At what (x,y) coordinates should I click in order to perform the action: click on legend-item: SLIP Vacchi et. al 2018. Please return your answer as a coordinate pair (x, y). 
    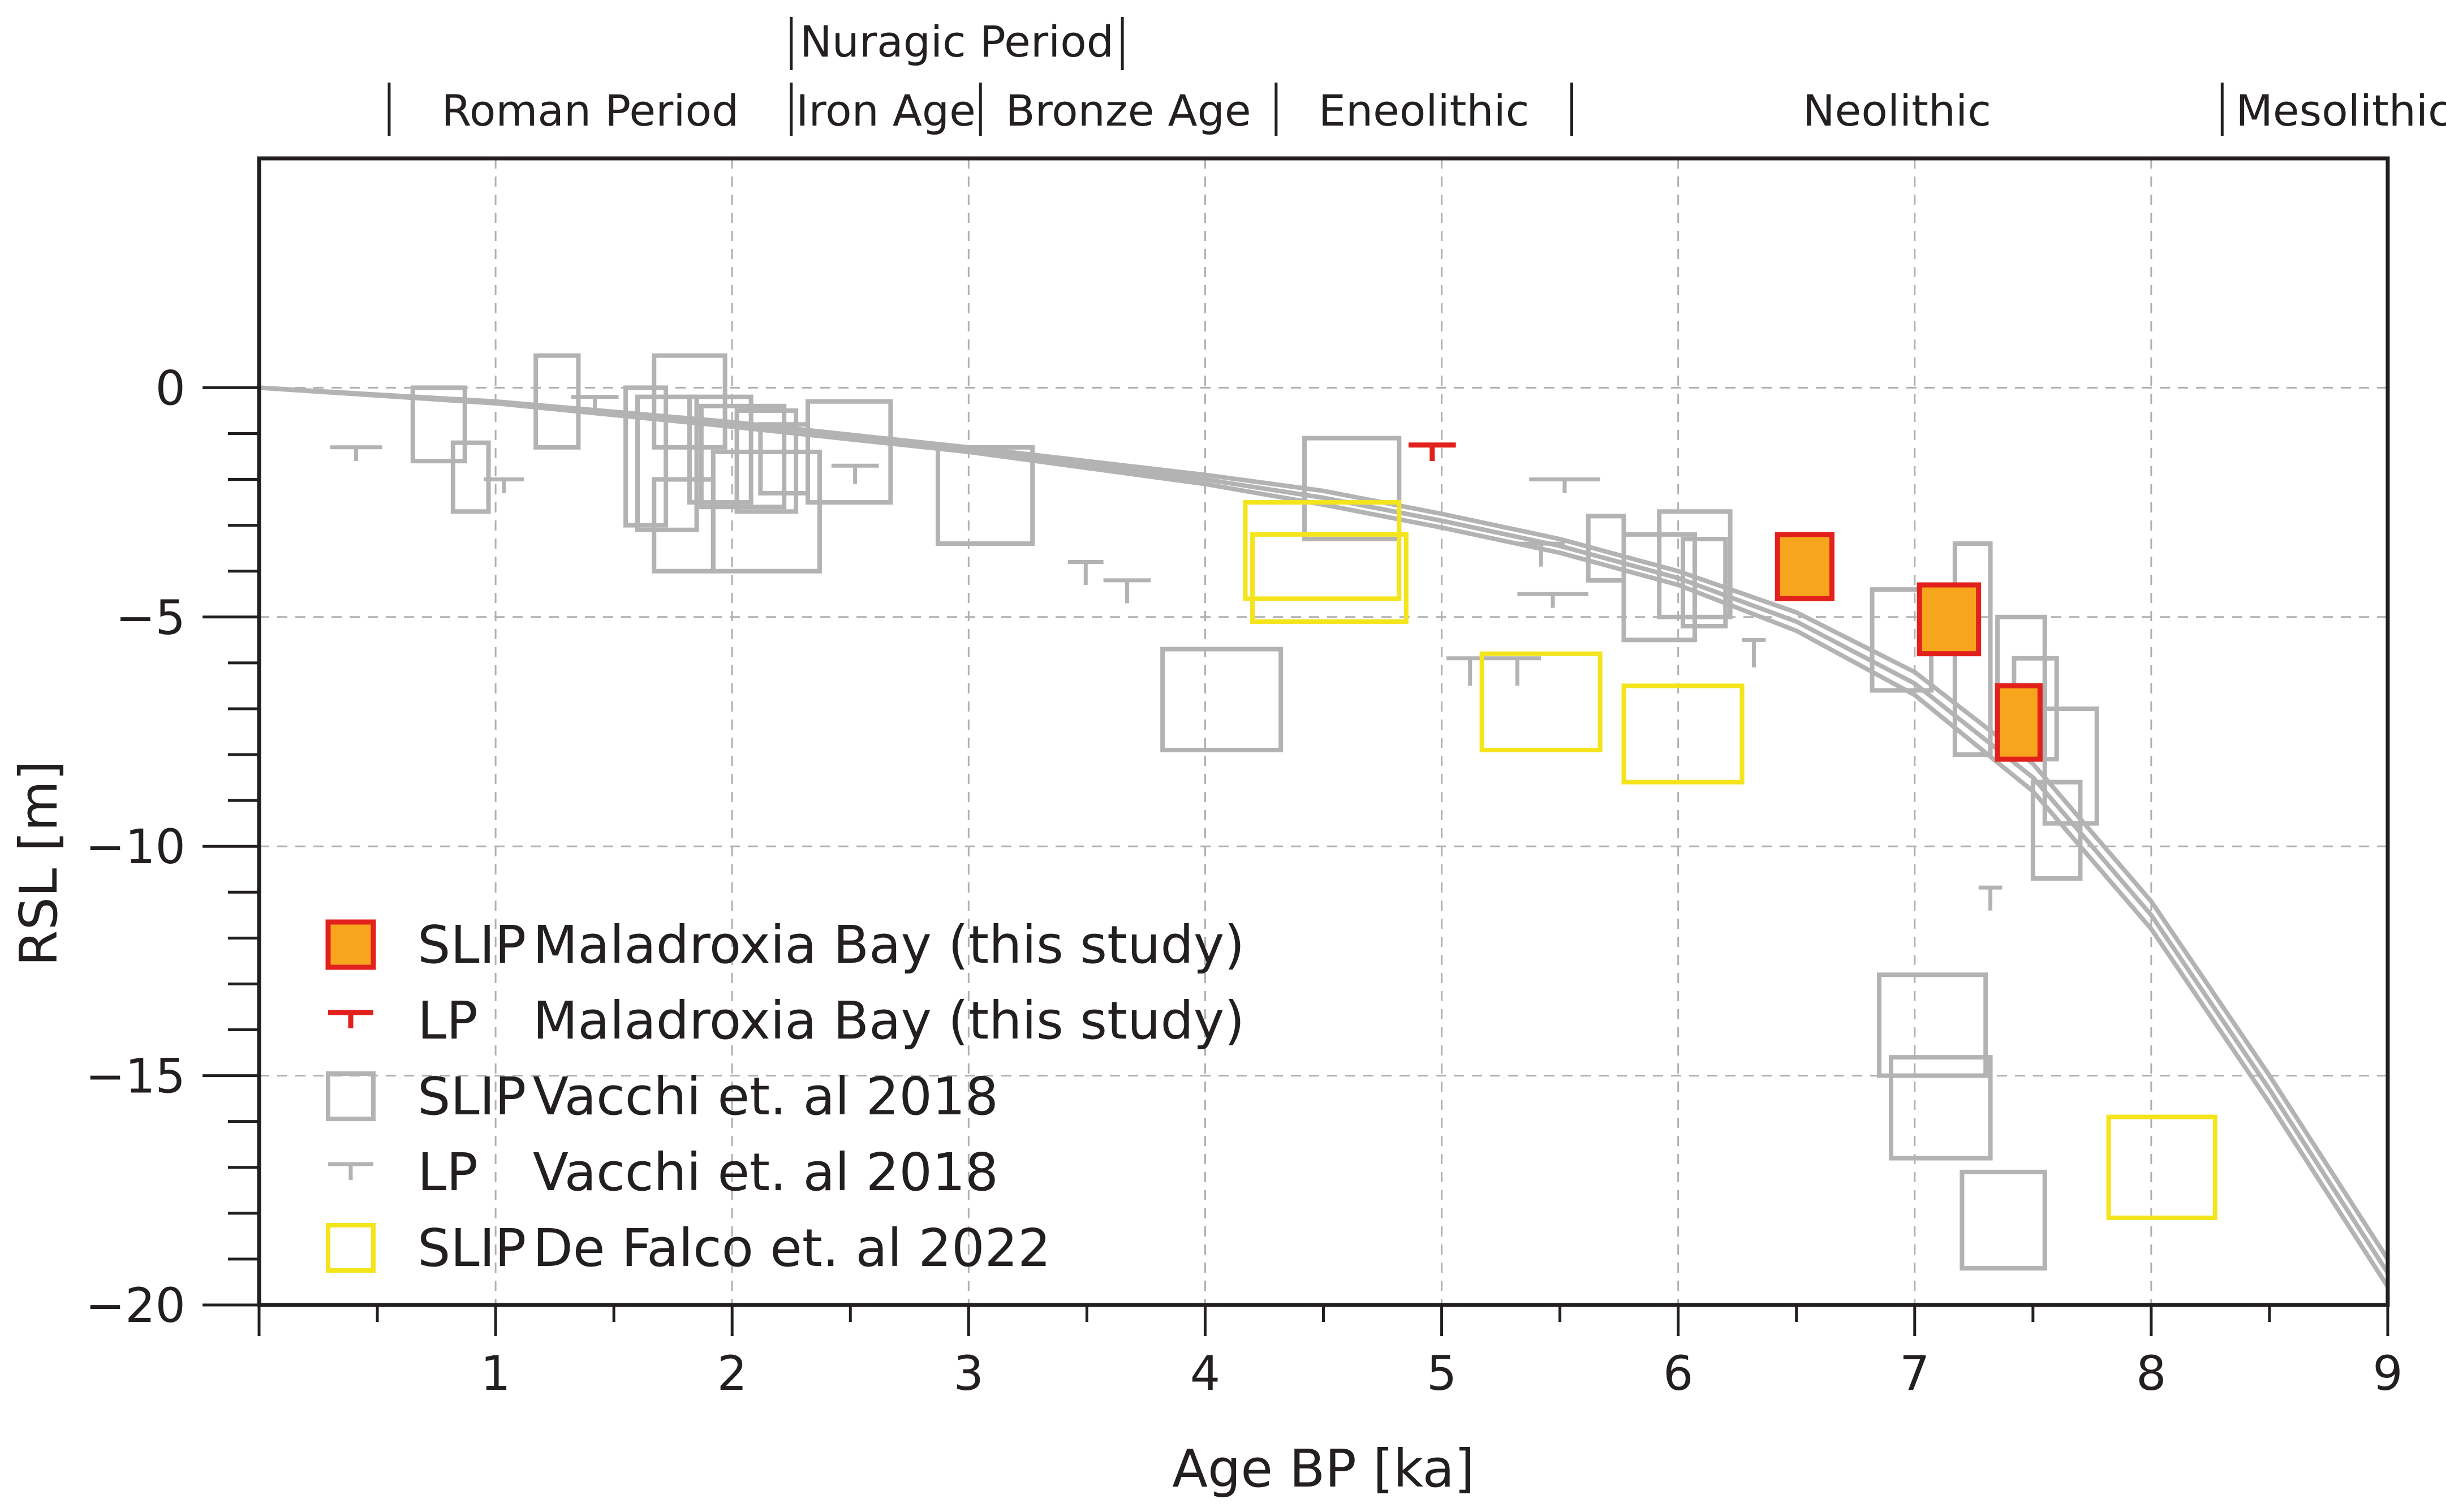
    Looking at the image, I should click on (662, 1096).